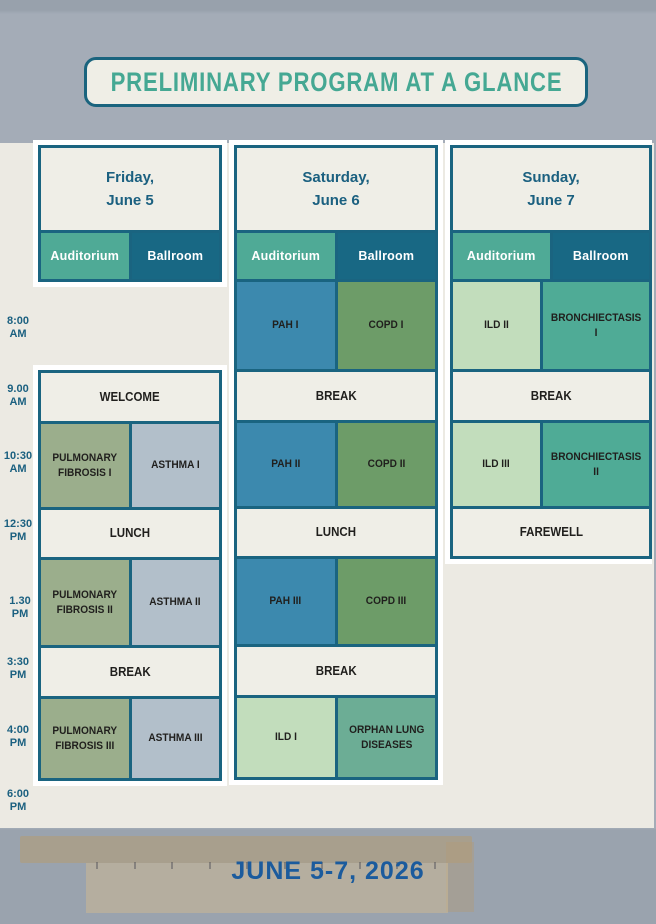  Describe the element at coordinates (551, 189) in the screenshot. I see `day-header-sunday: Sunday, June 7` at that location.